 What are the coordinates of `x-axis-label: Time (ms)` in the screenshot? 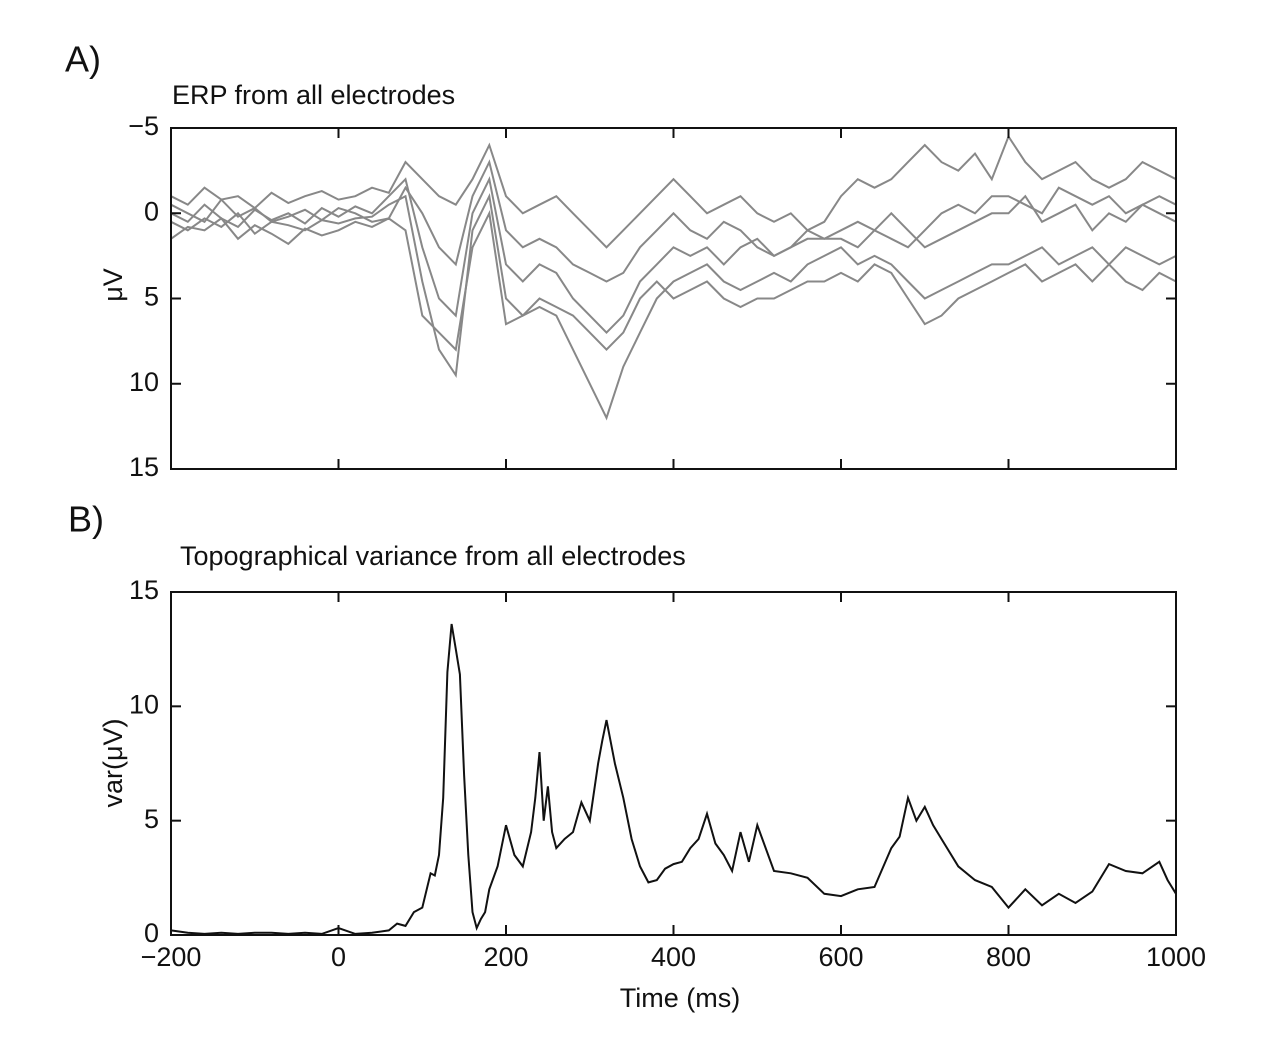 It's located at (680, 998).